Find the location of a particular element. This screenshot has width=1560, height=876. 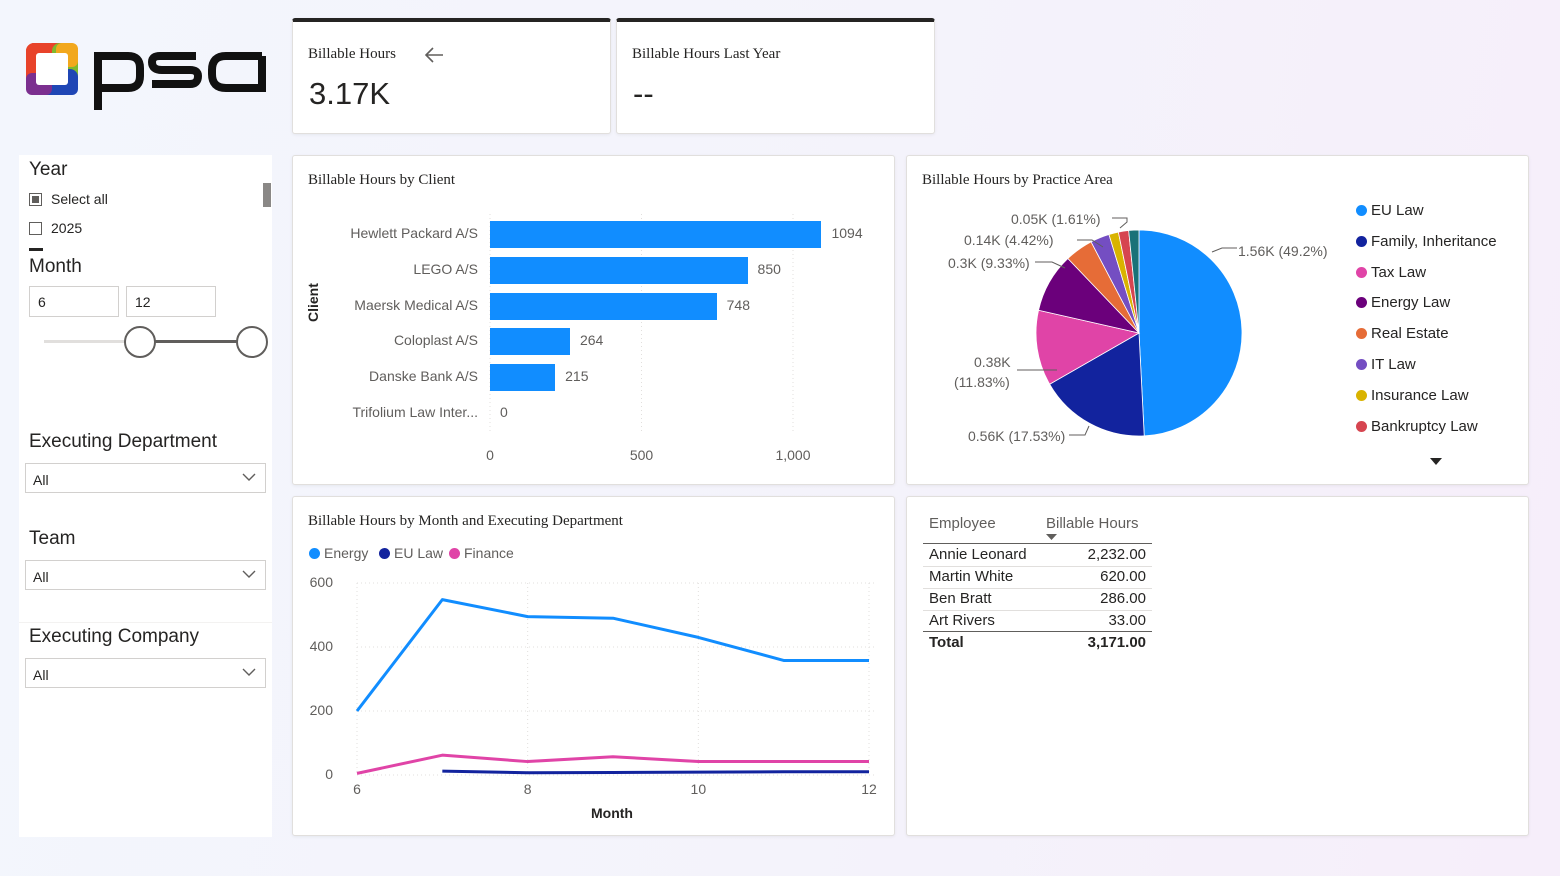

option-label: Select all is located at coordinates (79, 199).